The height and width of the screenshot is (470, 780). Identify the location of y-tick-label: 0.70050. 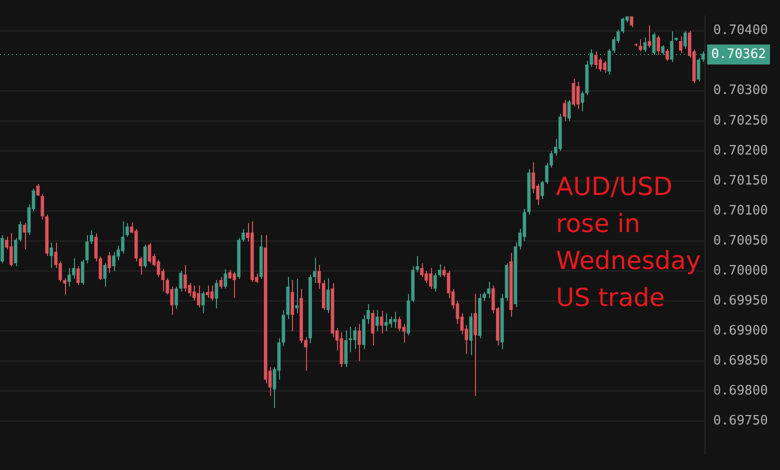
(740, 240).